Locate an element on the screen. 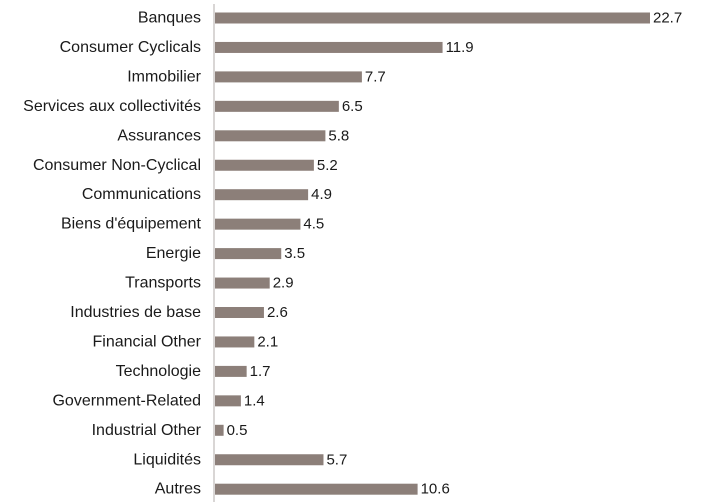 The image size is (702, 502). value-label: 1.4 is located at coordinates (254, 400).